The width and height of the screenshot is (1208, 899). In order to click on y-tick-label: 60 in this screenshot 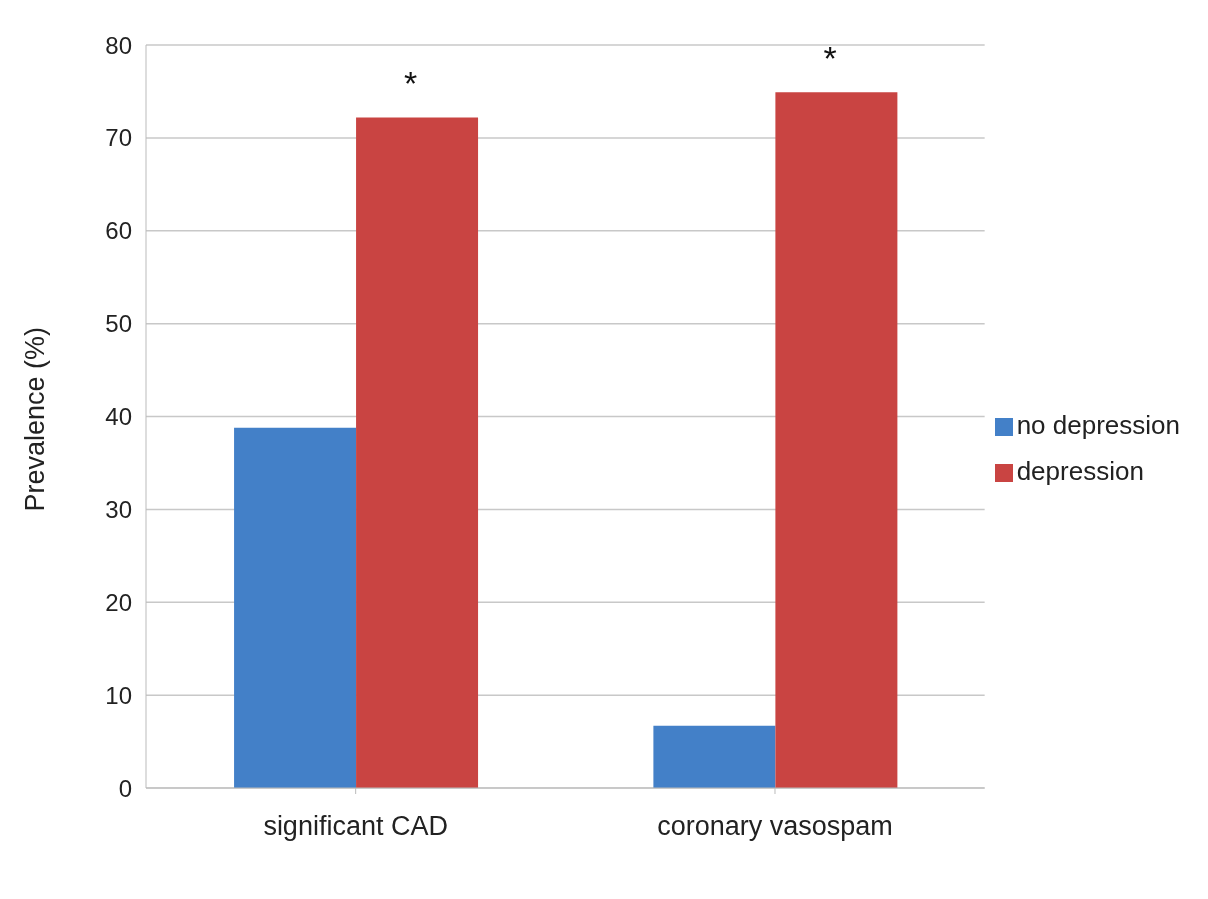, I will do `click(118, 231)`.